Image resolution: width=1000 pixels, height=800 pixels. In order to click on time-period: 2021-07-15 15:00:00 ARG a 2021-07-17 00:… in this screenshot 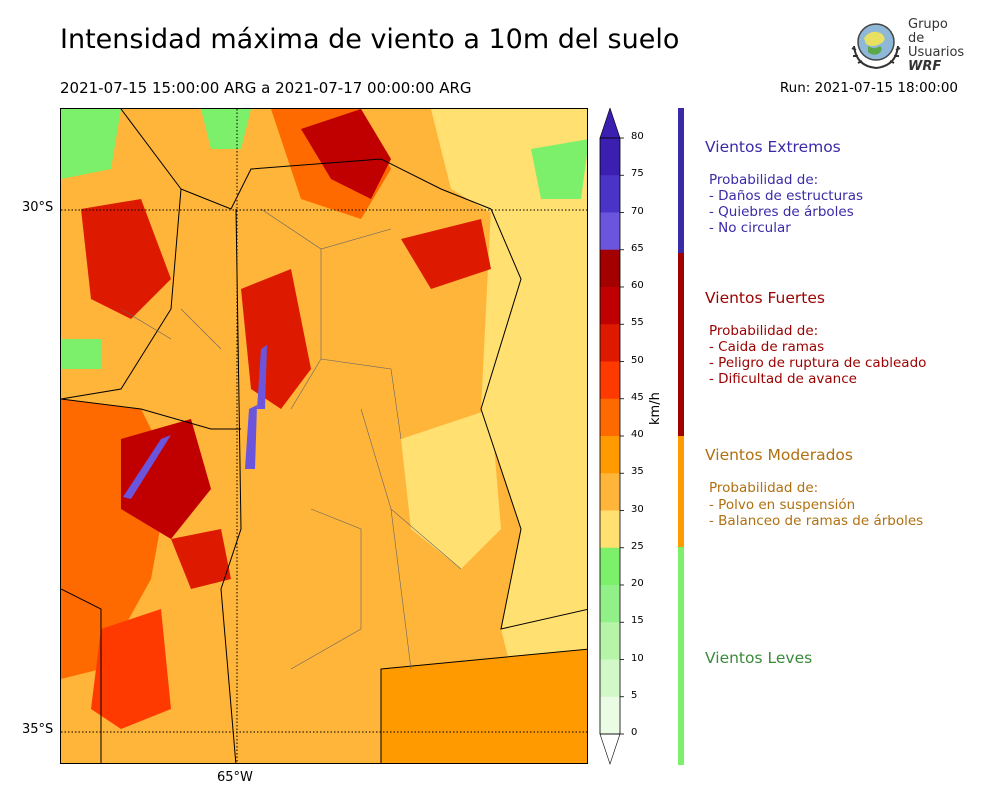, I will do `click(266, 88)`.